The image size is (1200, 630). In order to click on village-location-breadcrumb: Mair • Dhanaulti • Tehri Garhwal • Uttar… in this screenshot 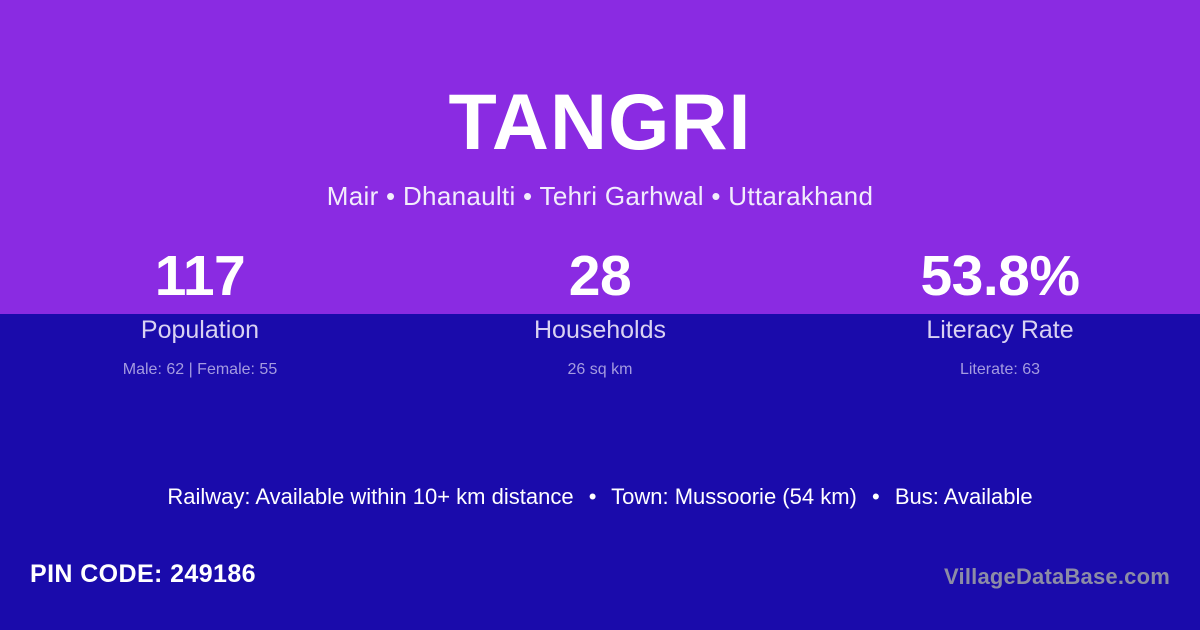, I will do `click(600, 196)`.